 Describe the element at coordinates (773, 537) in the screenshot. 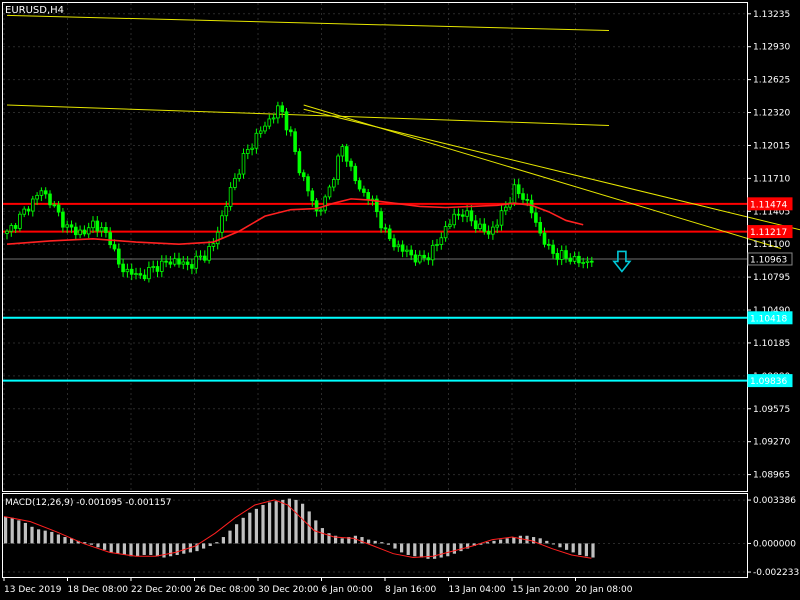

I see `macd-axis: 0.003386 0.000000 -0.002233` at that location.